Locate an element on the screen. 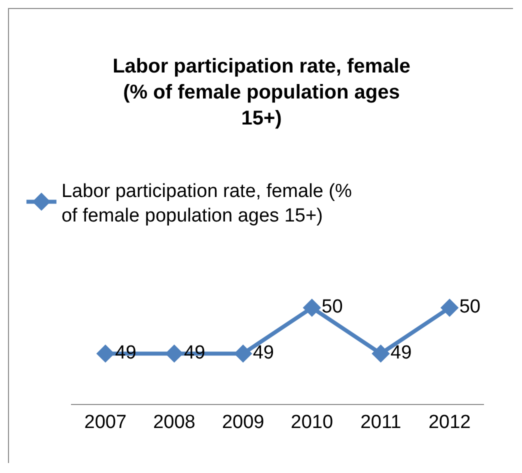  x-tick-label: 2009 is located at coordinates (243, 422).